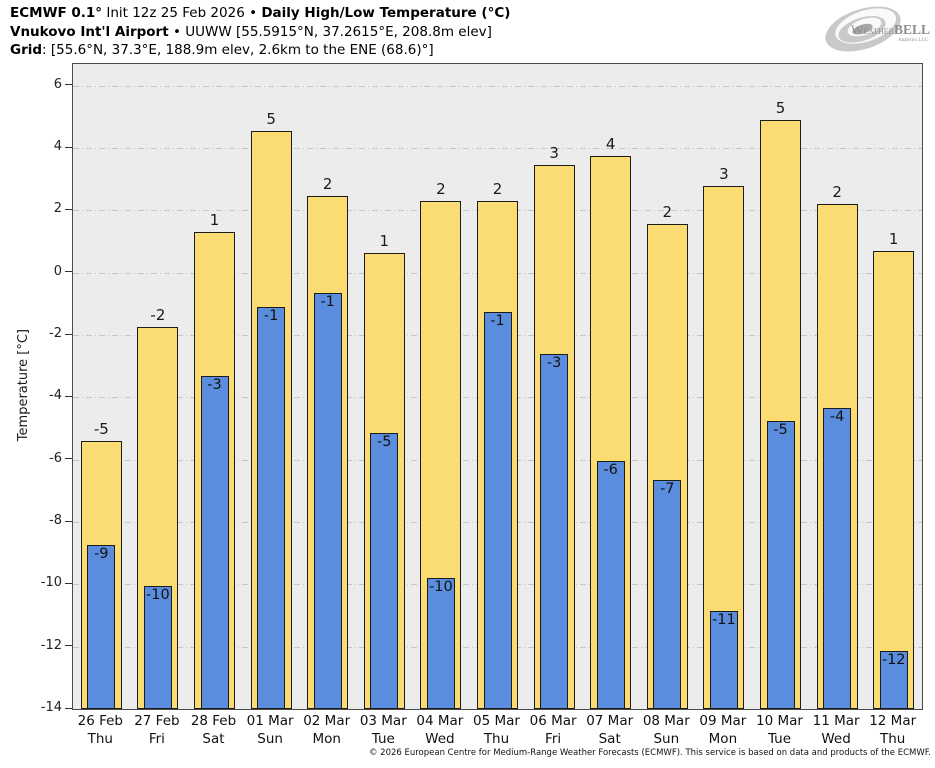 Image resolution: width=935 pixels, height=768 pixels. What do you see at coordinates (182, 13) in the screenshot?
I see `title-init: Init 12z 25 Feb 2026 •` at bounding box center [182, 13].